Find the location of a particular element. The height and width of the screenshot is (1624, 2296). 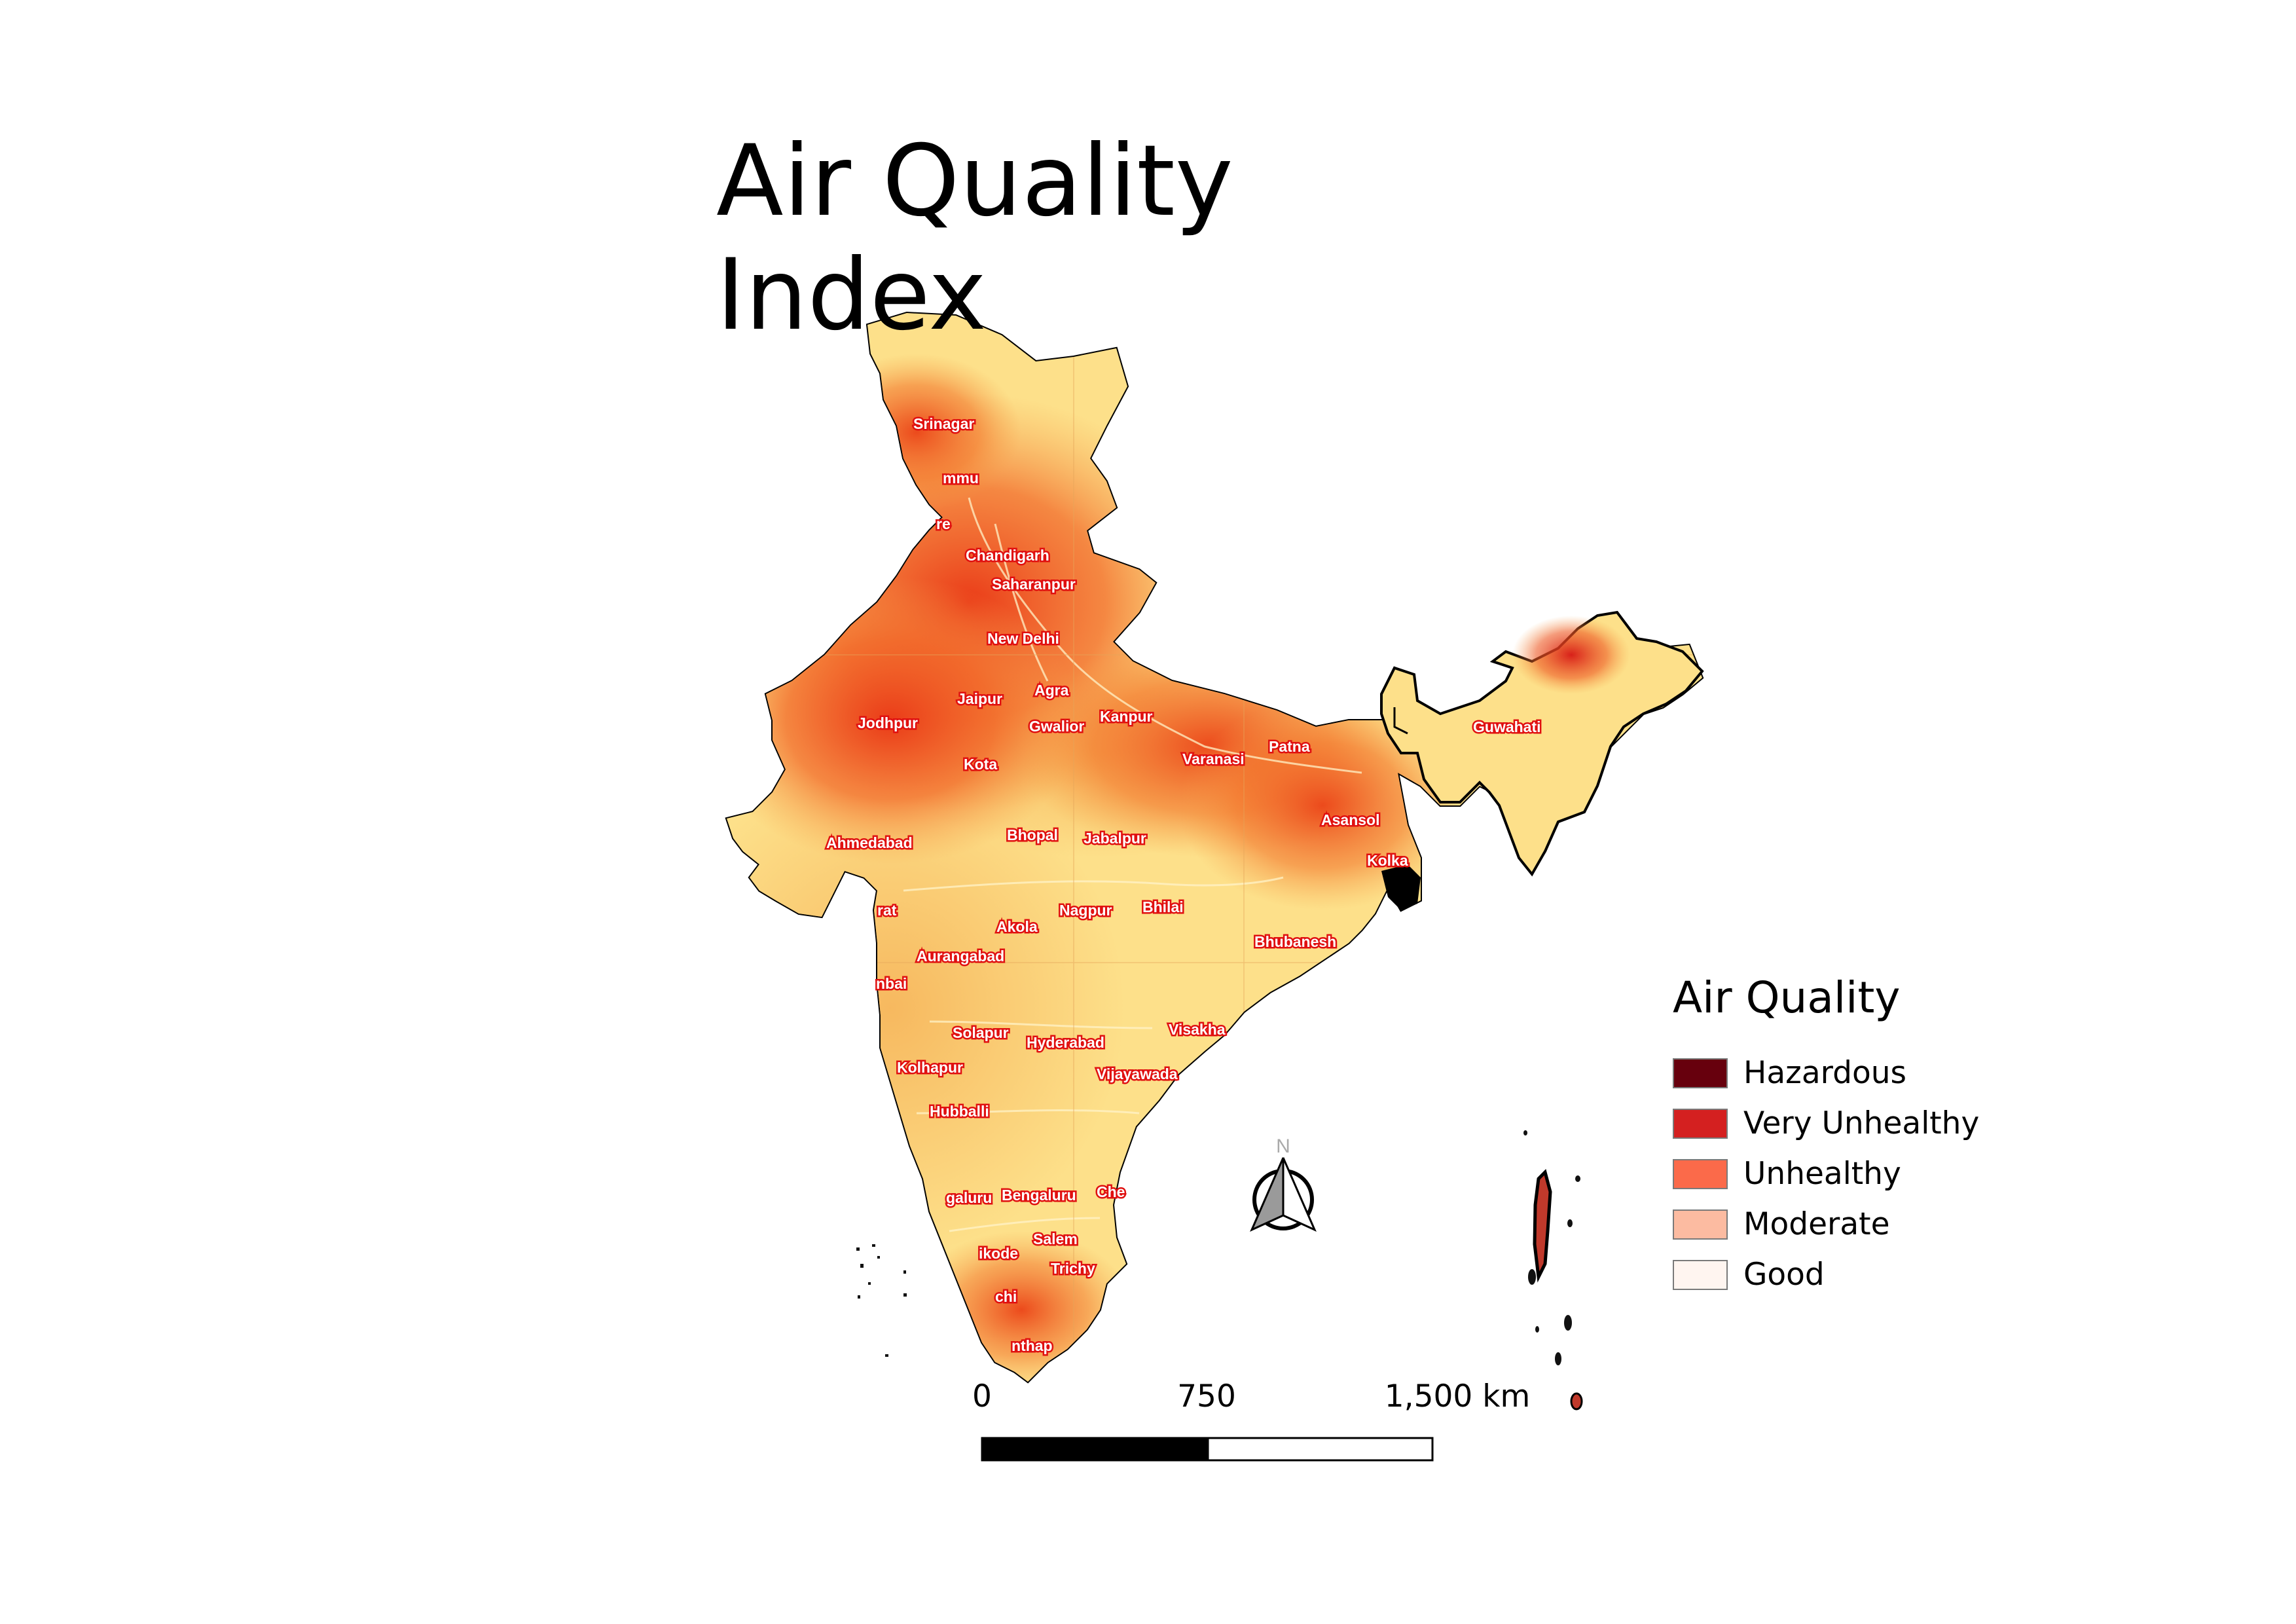

city-label: nthap is located at coordinates (1032, 1345).